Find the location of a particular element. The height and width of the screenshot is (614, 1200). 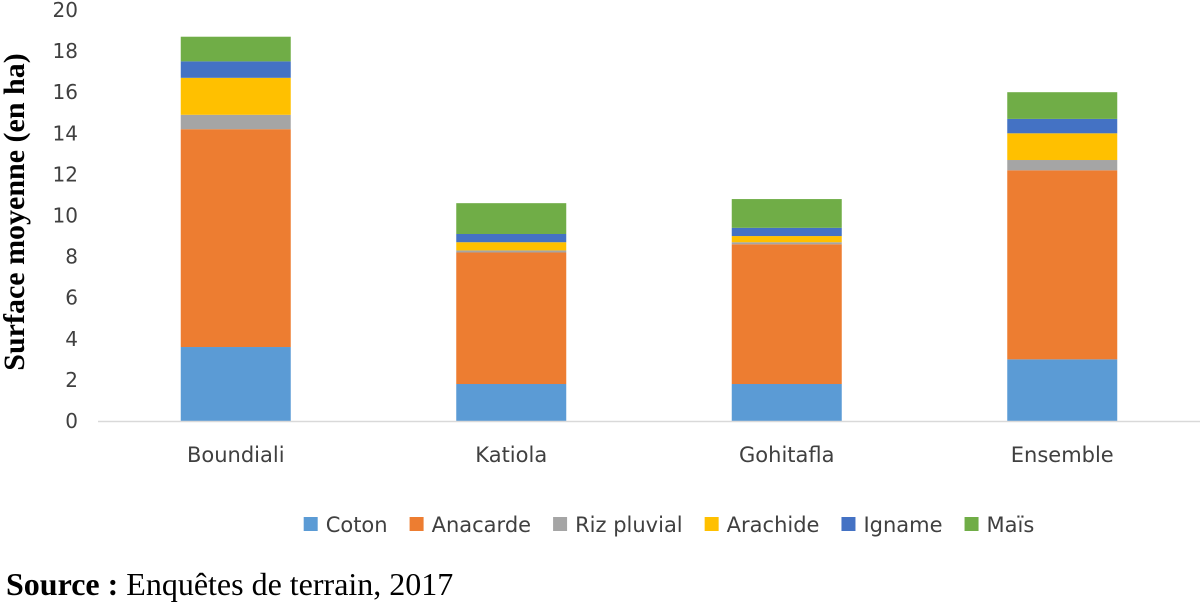

source-note: Source : Enquêtes de terrain, 2017 is located at coordinates (229, 584).